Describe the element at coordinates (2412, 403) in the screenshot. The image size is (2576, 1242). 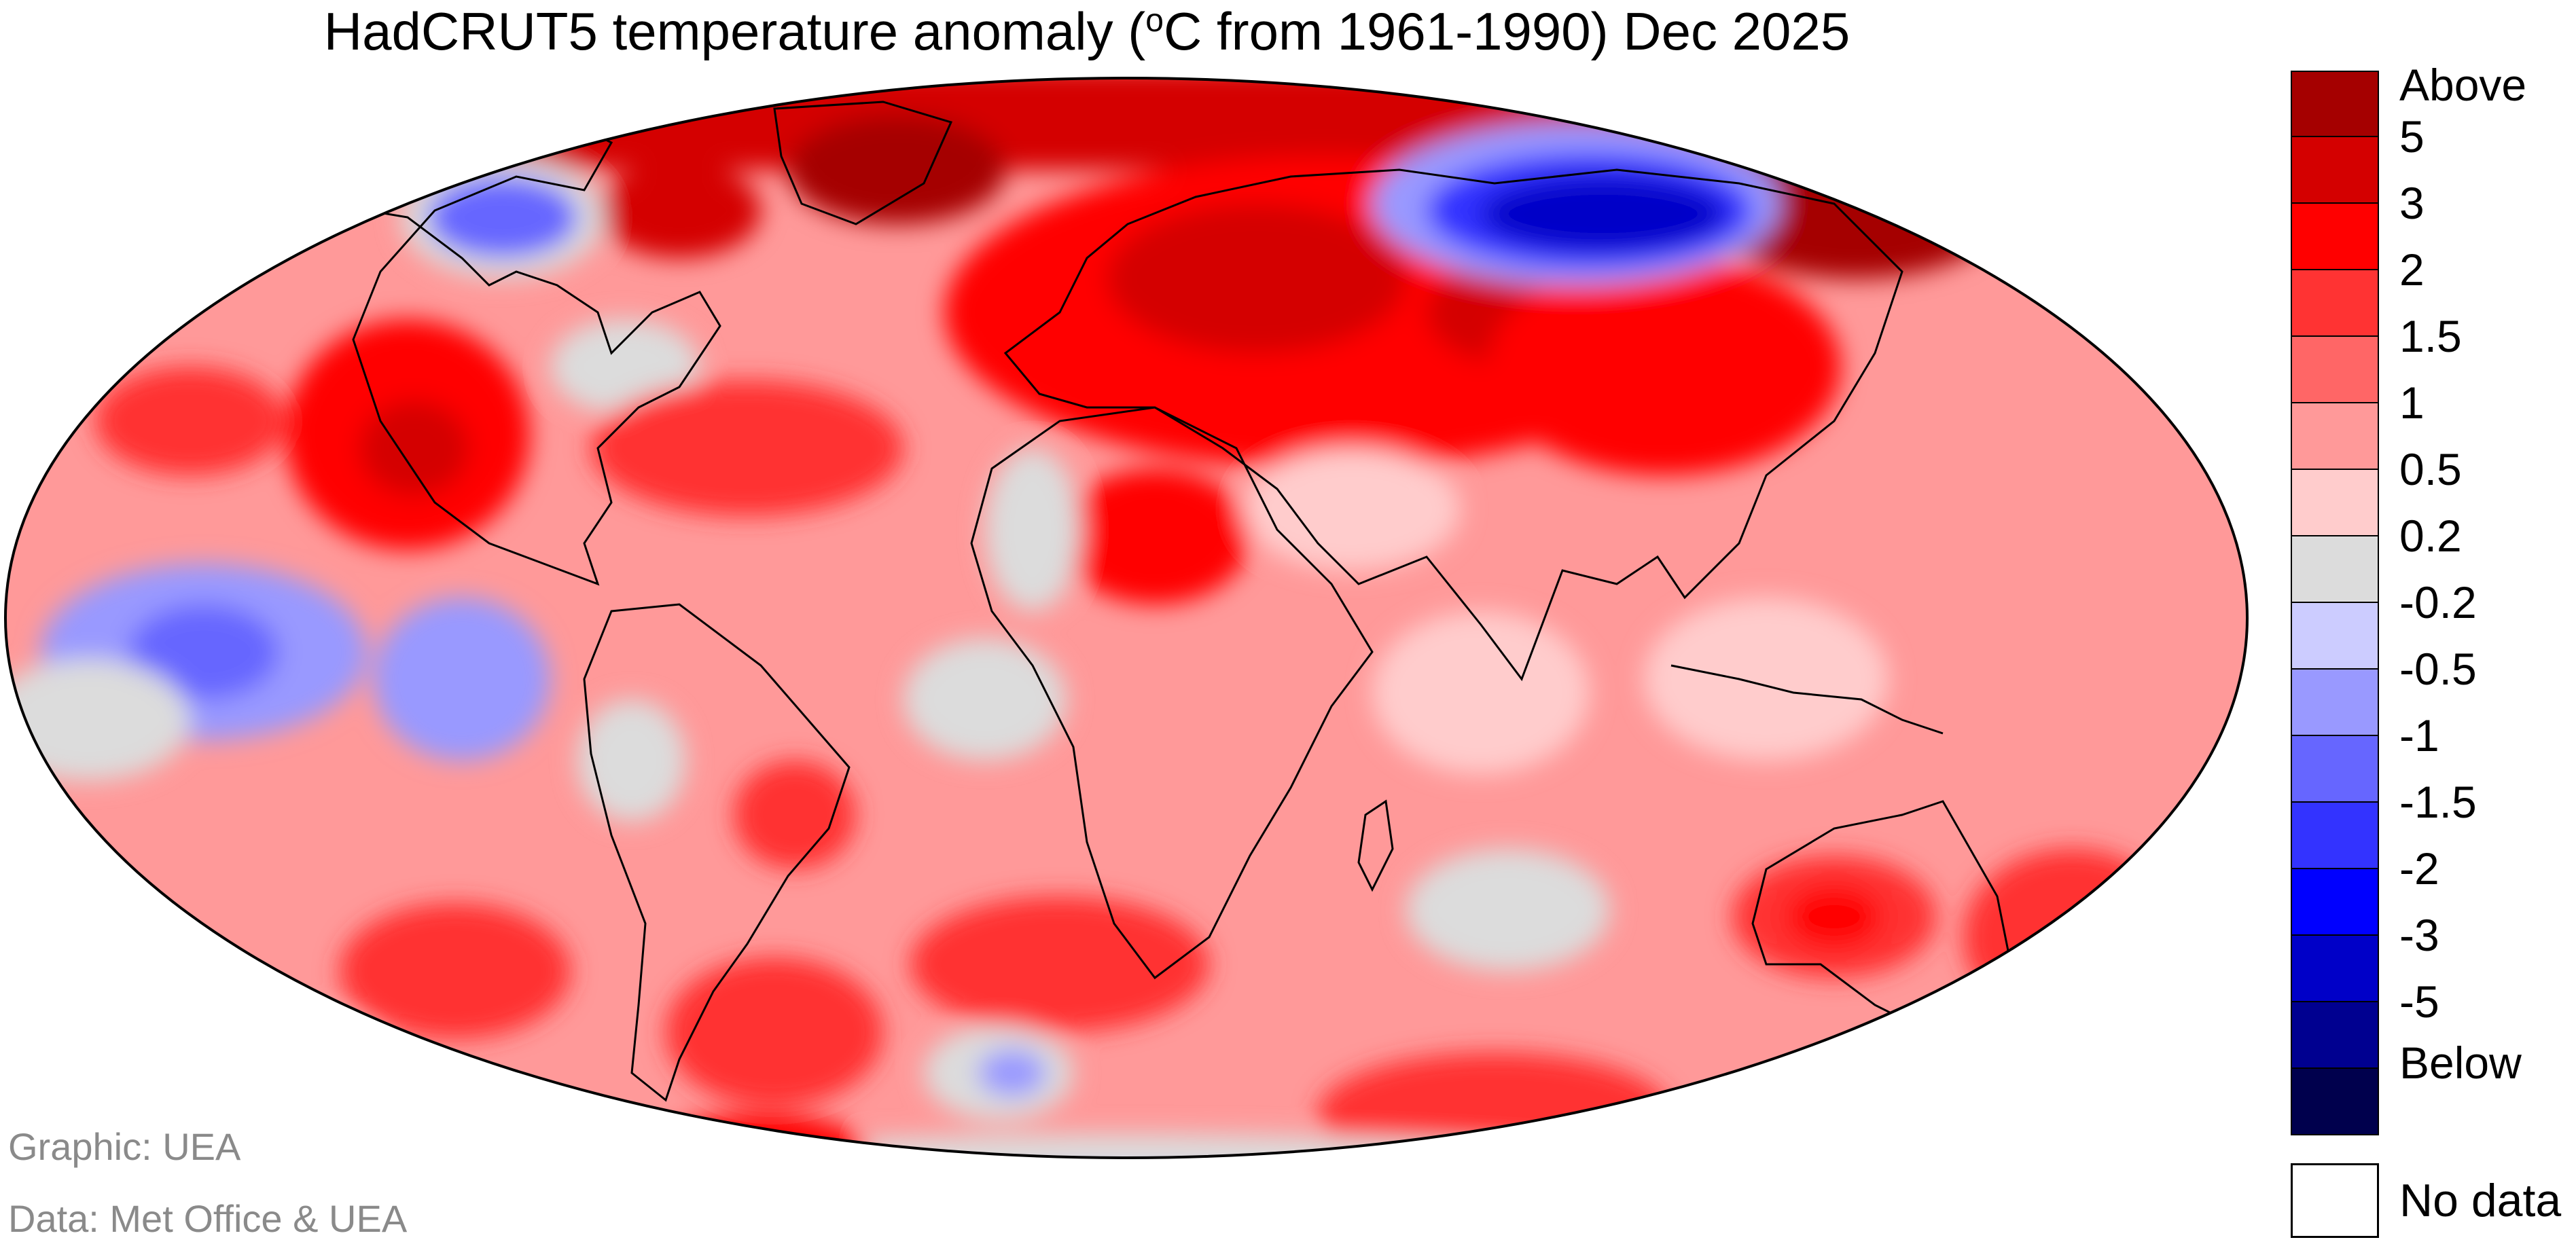
I see `colour-scale-label: 1` at that location.